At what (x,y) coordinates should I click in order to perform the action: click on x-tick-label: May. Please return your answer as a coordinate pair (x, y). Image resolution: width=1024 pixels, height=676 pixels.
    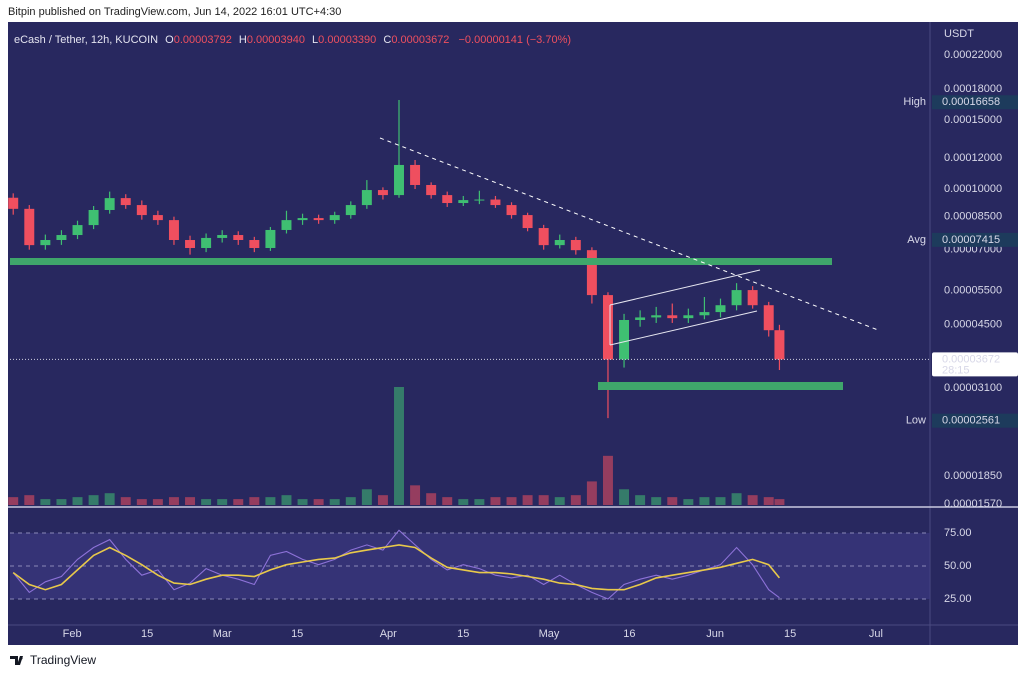
    Looking at the image, I should click on (549, 634).